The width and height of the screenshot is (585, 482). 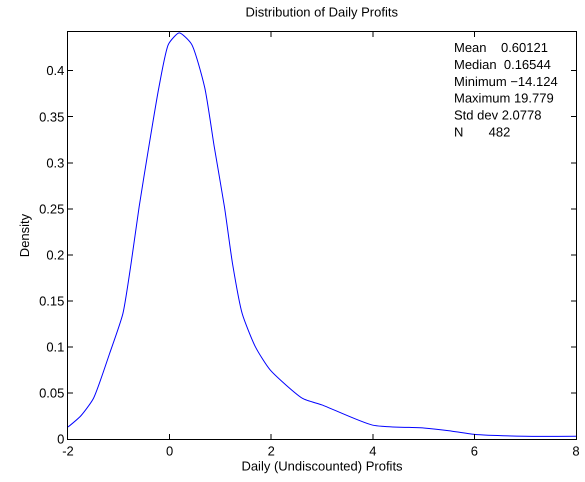 I want to click on x-tick-label: 2, so click(x=271, y=451).